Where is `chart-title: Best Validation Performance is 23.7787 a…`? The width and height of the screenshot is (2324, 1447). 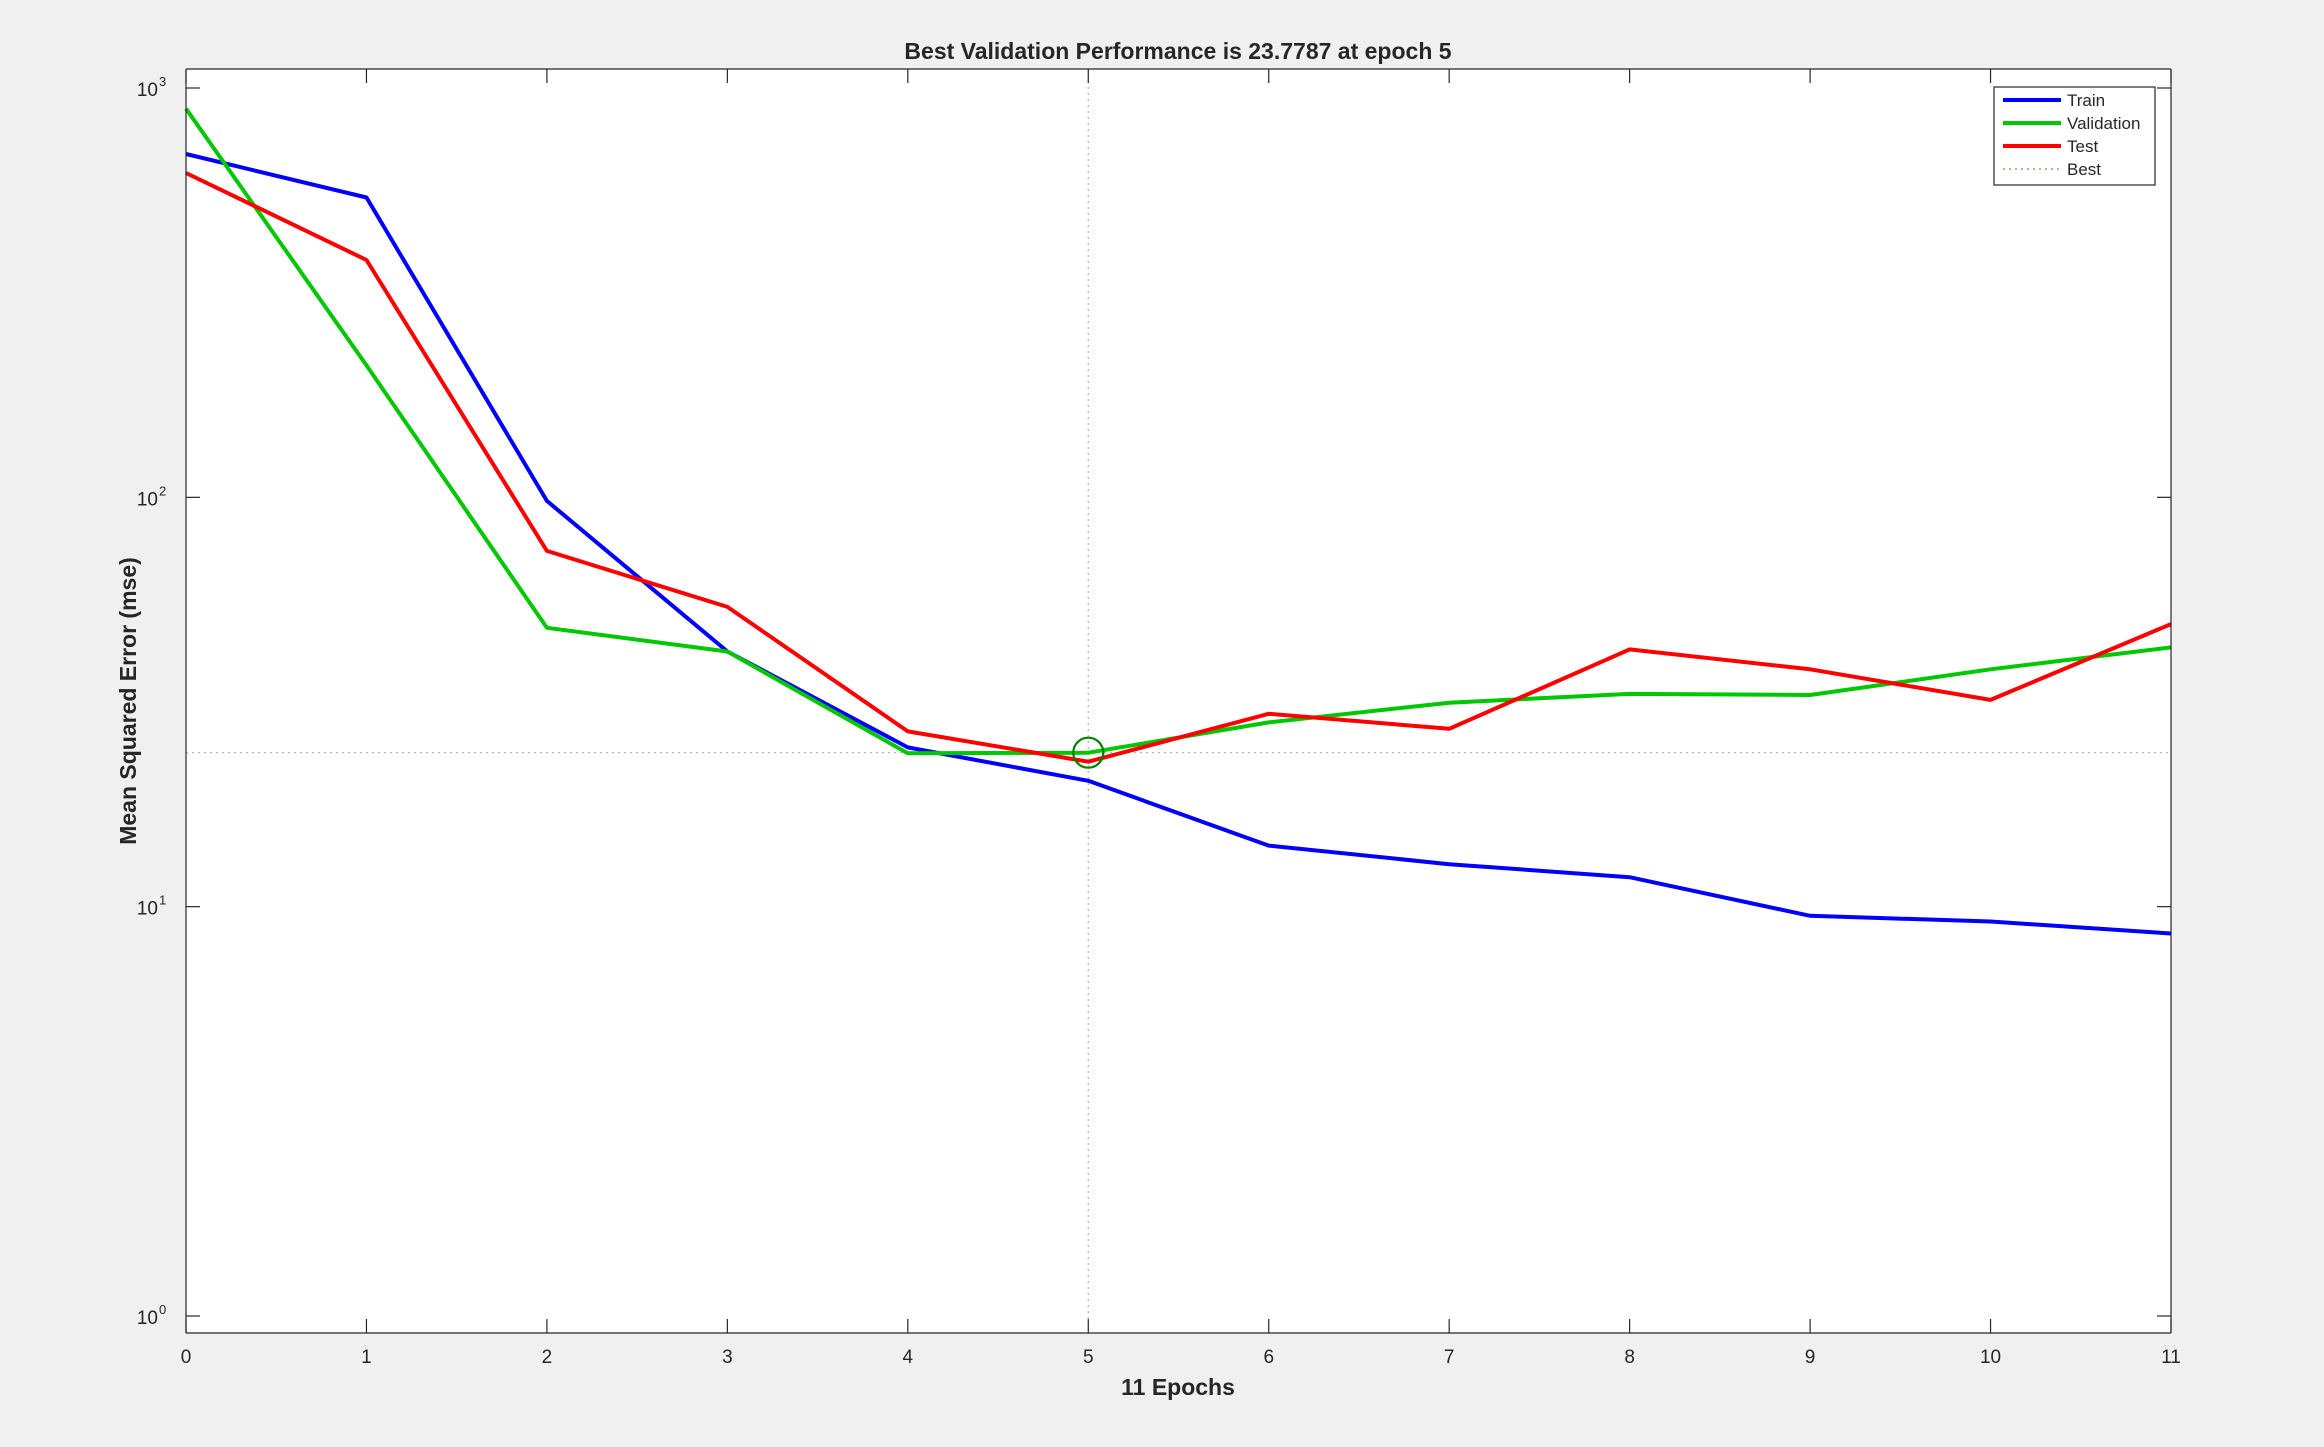 chart-title: Best Validation Performance is 23.7787 a… is located at coordinates (1177, 51).